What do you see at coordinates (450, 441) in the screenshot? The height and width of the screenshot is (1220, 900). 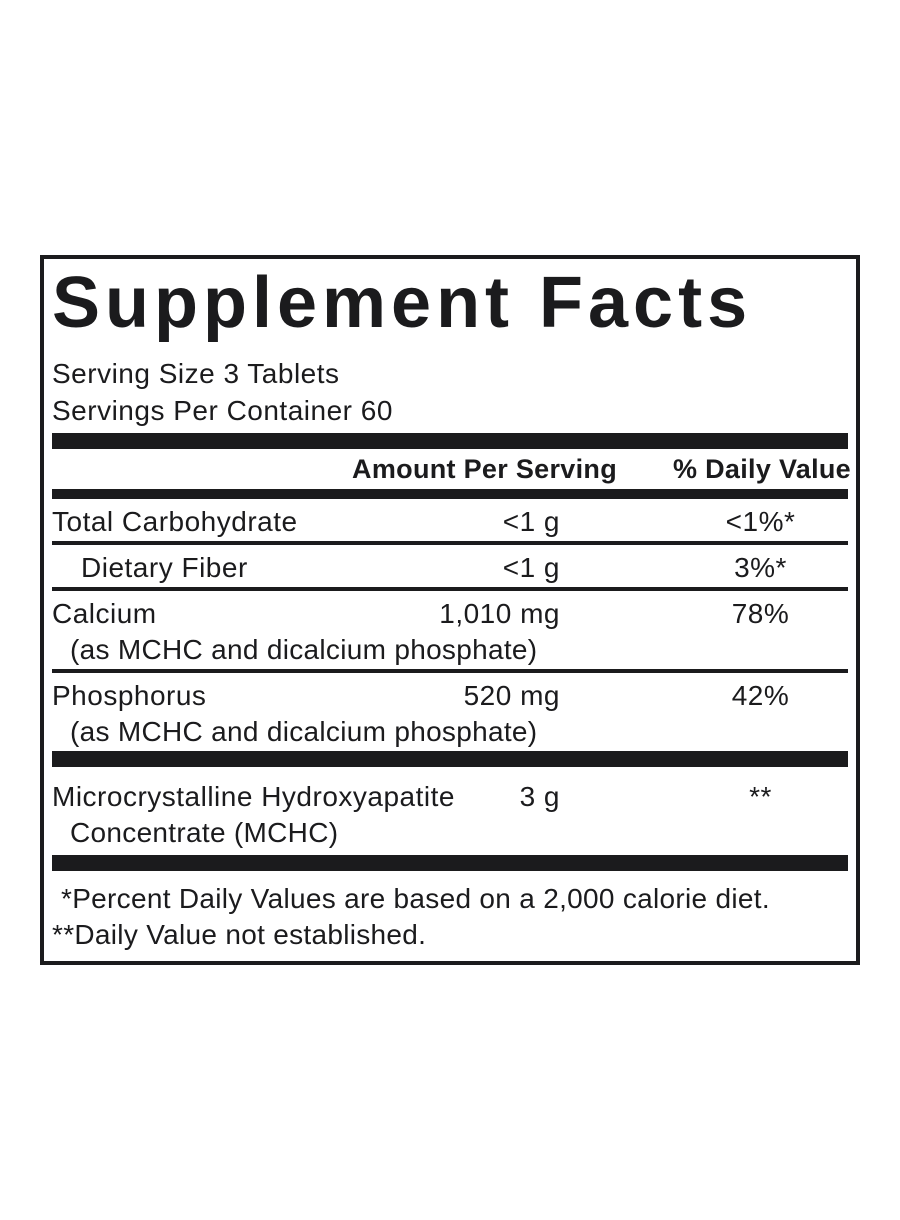 I see `thick-divider-top` at bounding box center [450, 441].